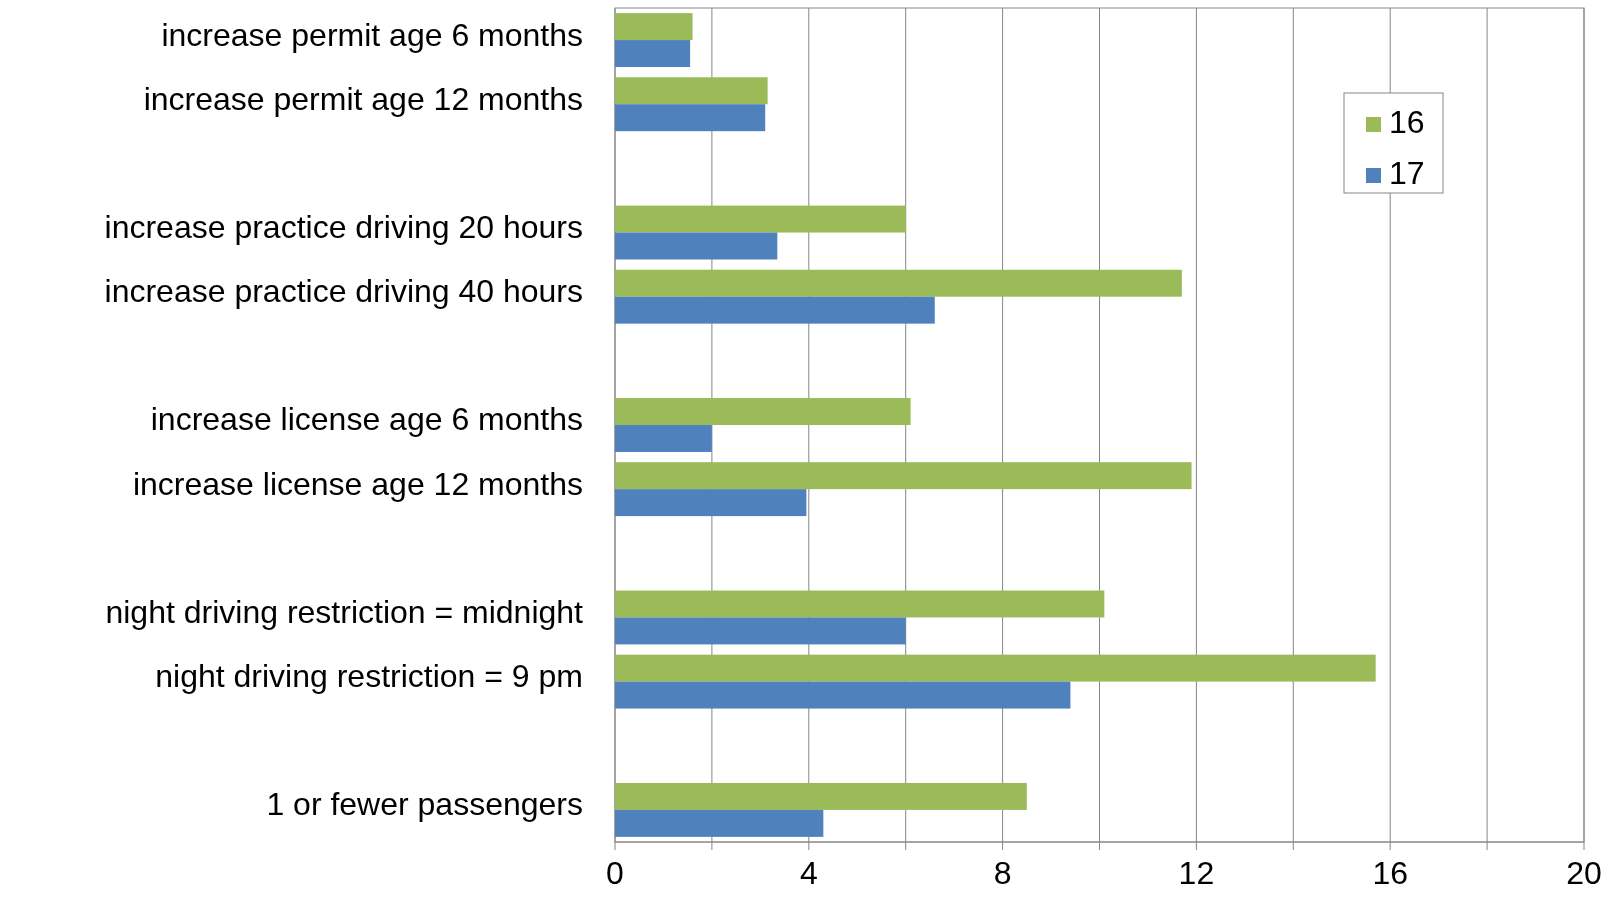 This screenshot has width=1613, height=902. I want to click on y-tick-label: increase permit age 6 months, so click(372, 34).